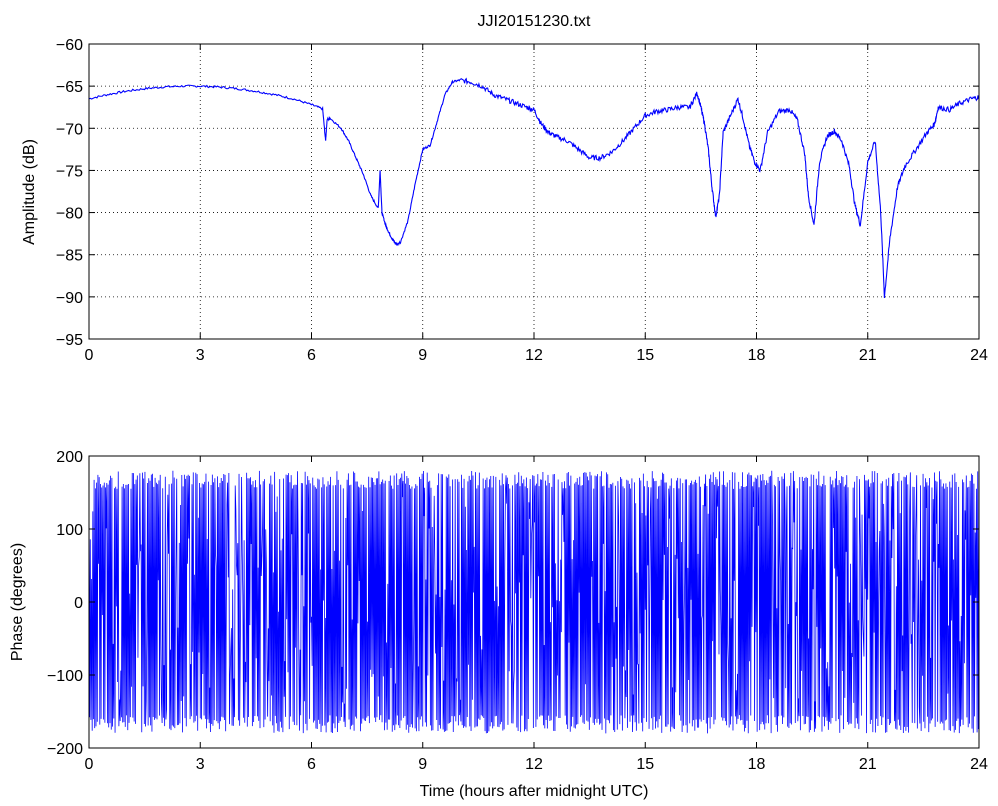  Describe the element at coordinates (29, 192) in the screenshot. I see `amplitude-y-label: Amplitude (dB)` at that location.